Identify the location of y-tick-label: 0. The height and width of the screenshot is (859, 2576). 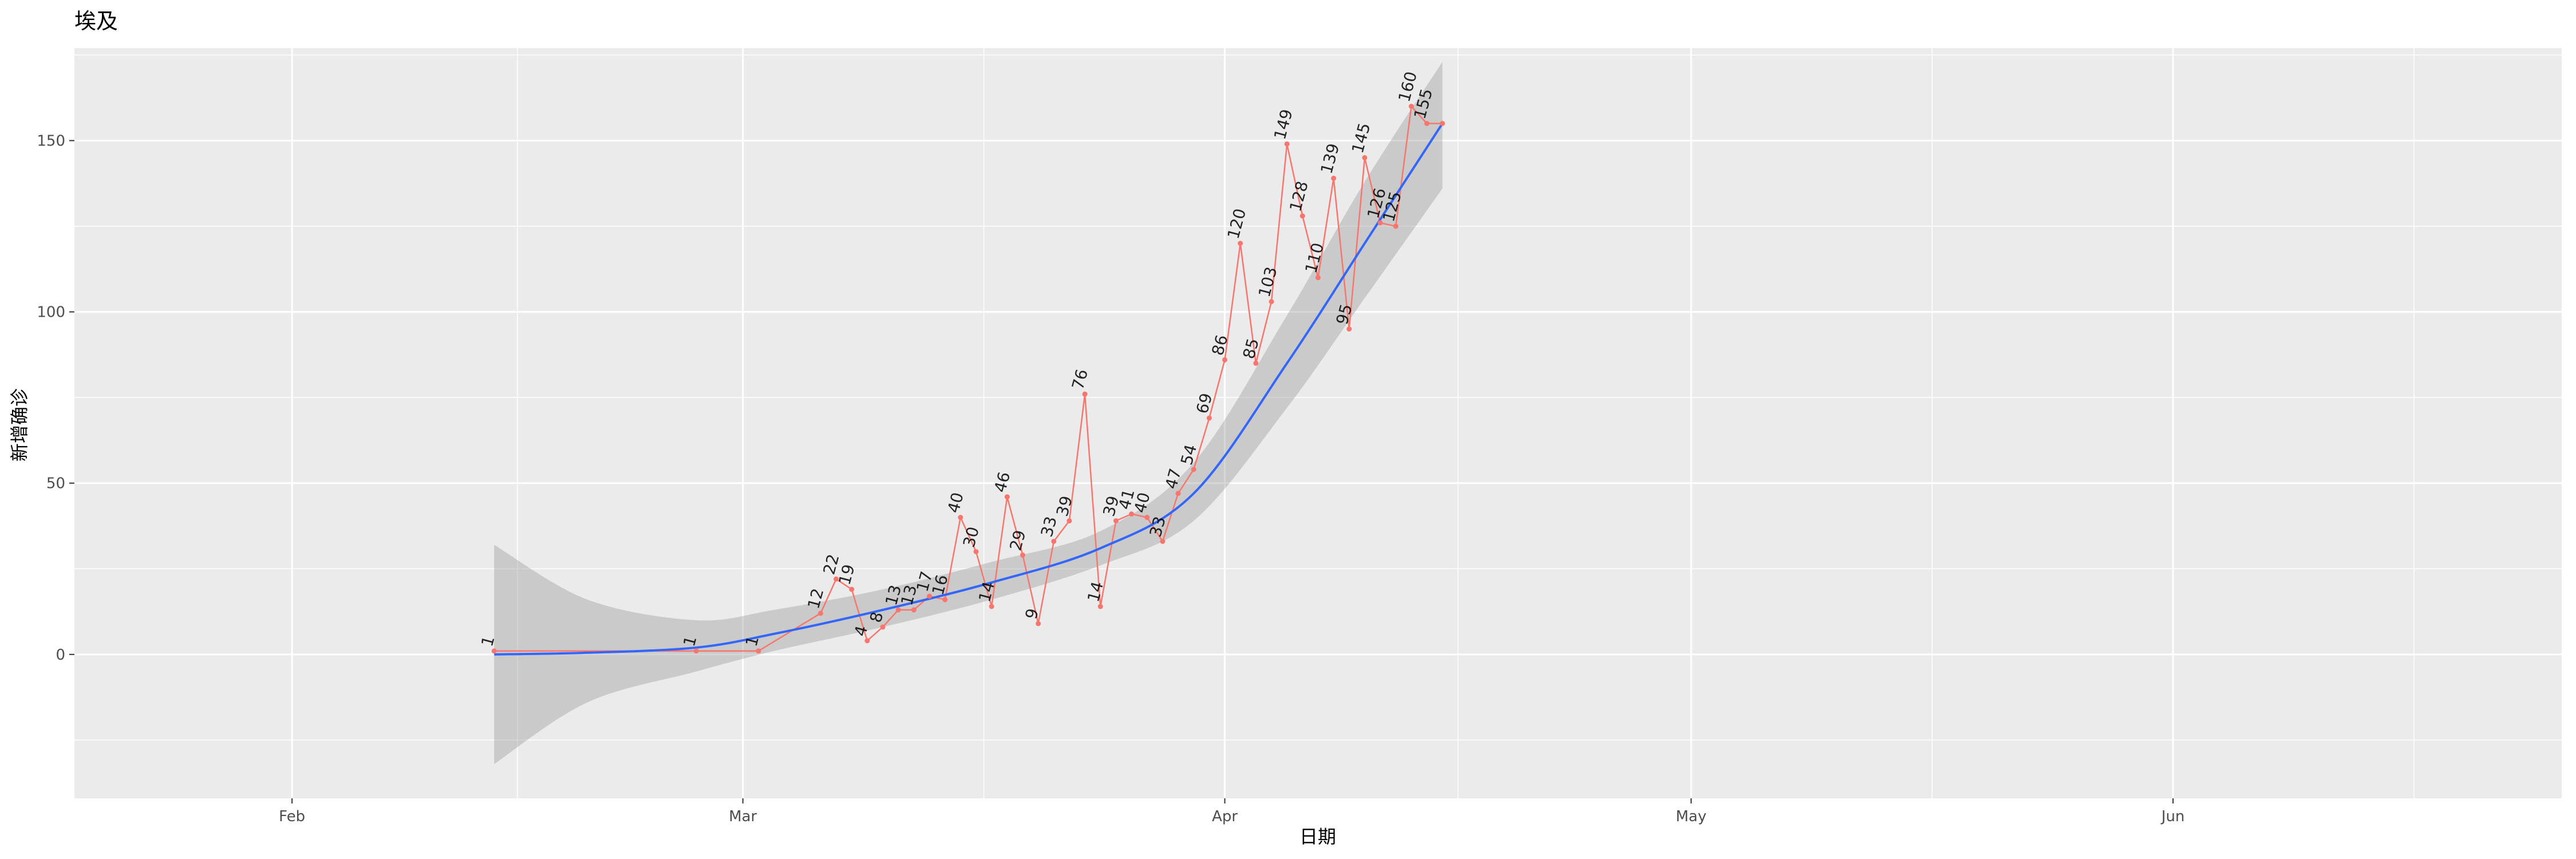
(60, 655).